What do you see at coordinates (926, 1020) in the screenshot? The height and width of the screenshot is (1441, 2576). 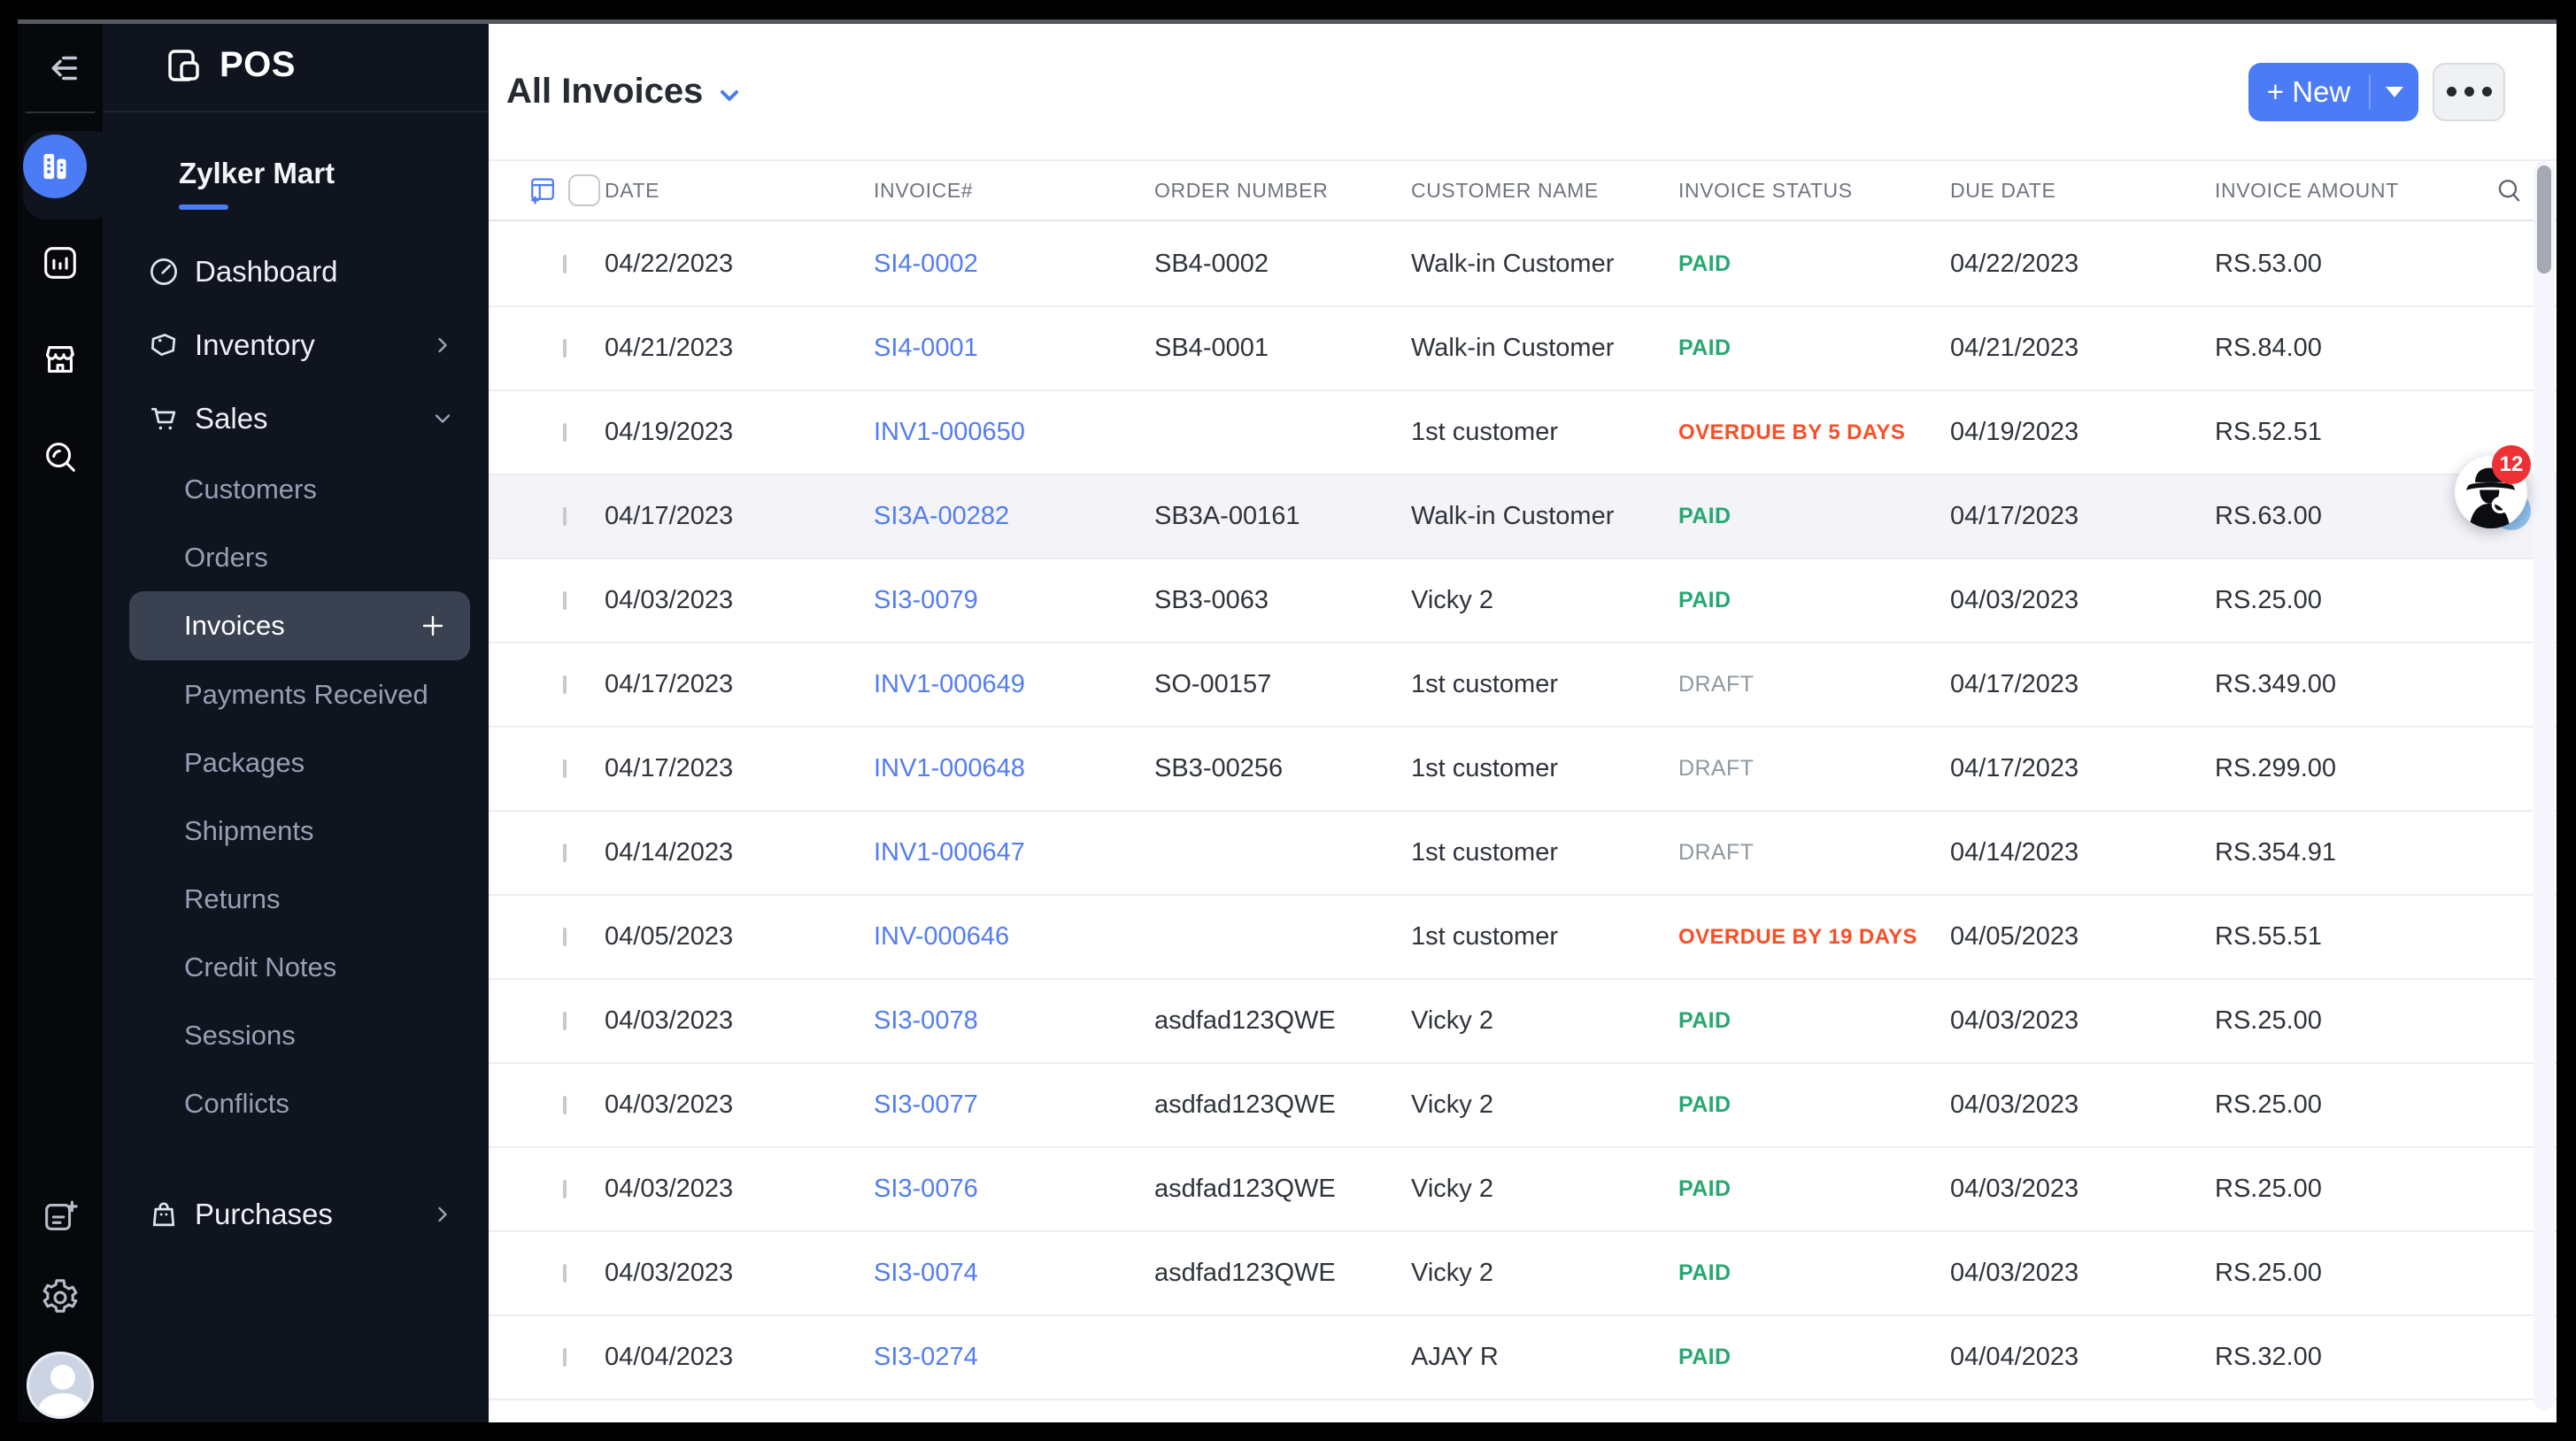 I see `invoice-link: SI3-0078` at bounding box center [926, 1020].